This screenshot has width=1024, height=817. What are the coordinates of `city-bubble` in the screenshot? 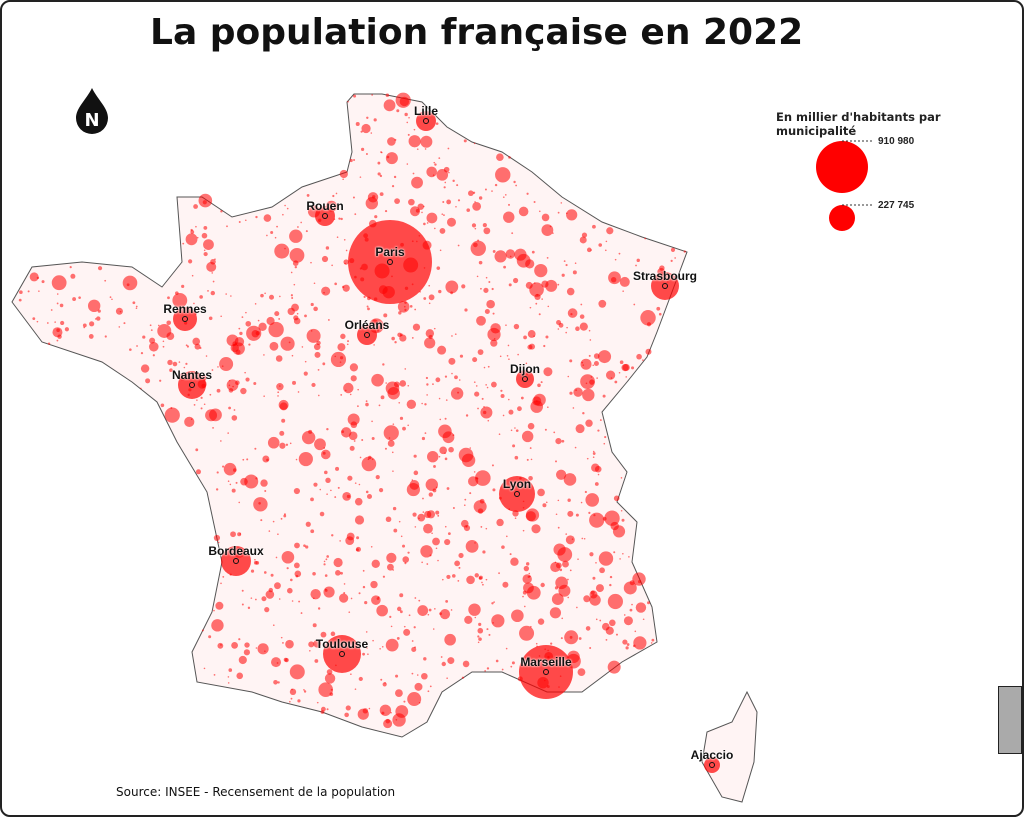 It's located at (236, 561).